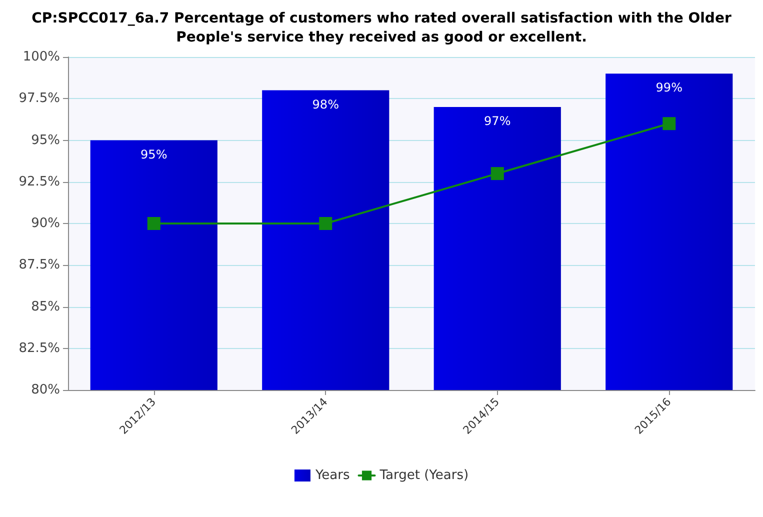 The width and height of the screenshot is (763, 517). What do you see at coordinates (45, 306) in the screenshot?
I see `y-tick-label: 85%` at bounding box center [45, 306].